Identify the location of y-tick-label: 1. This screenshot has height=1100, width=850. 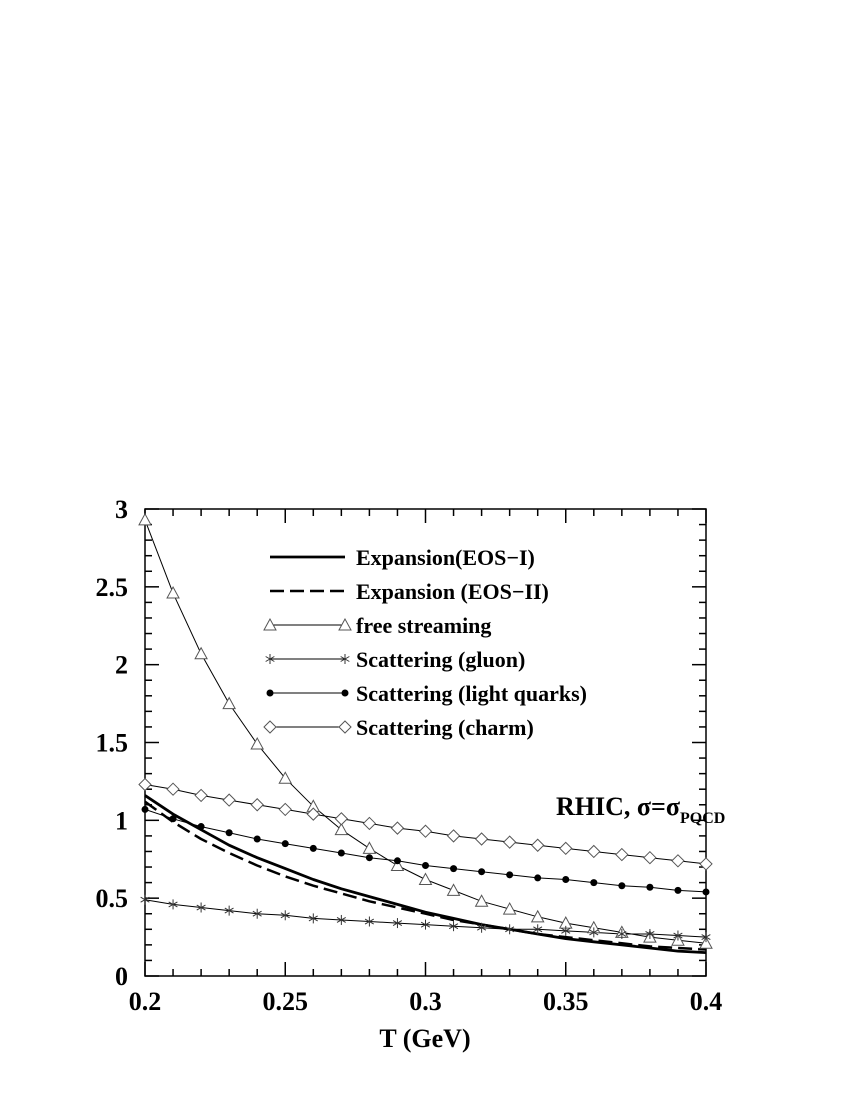
(121, 820).